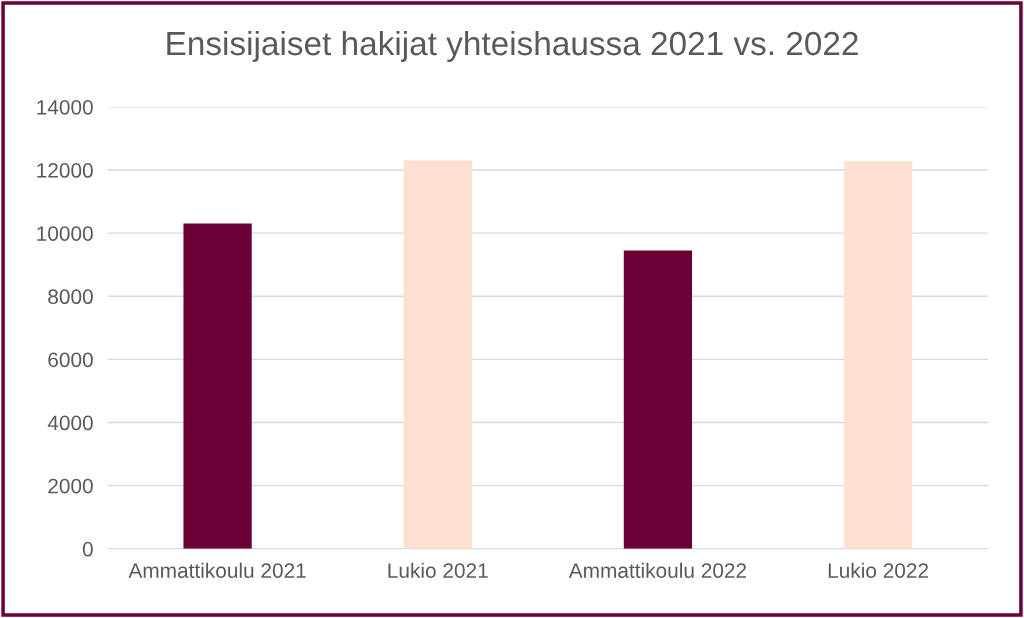 This screenshot has height=618, width=1024. I want to click on y-tick-label: 12000, so click(65, 170).